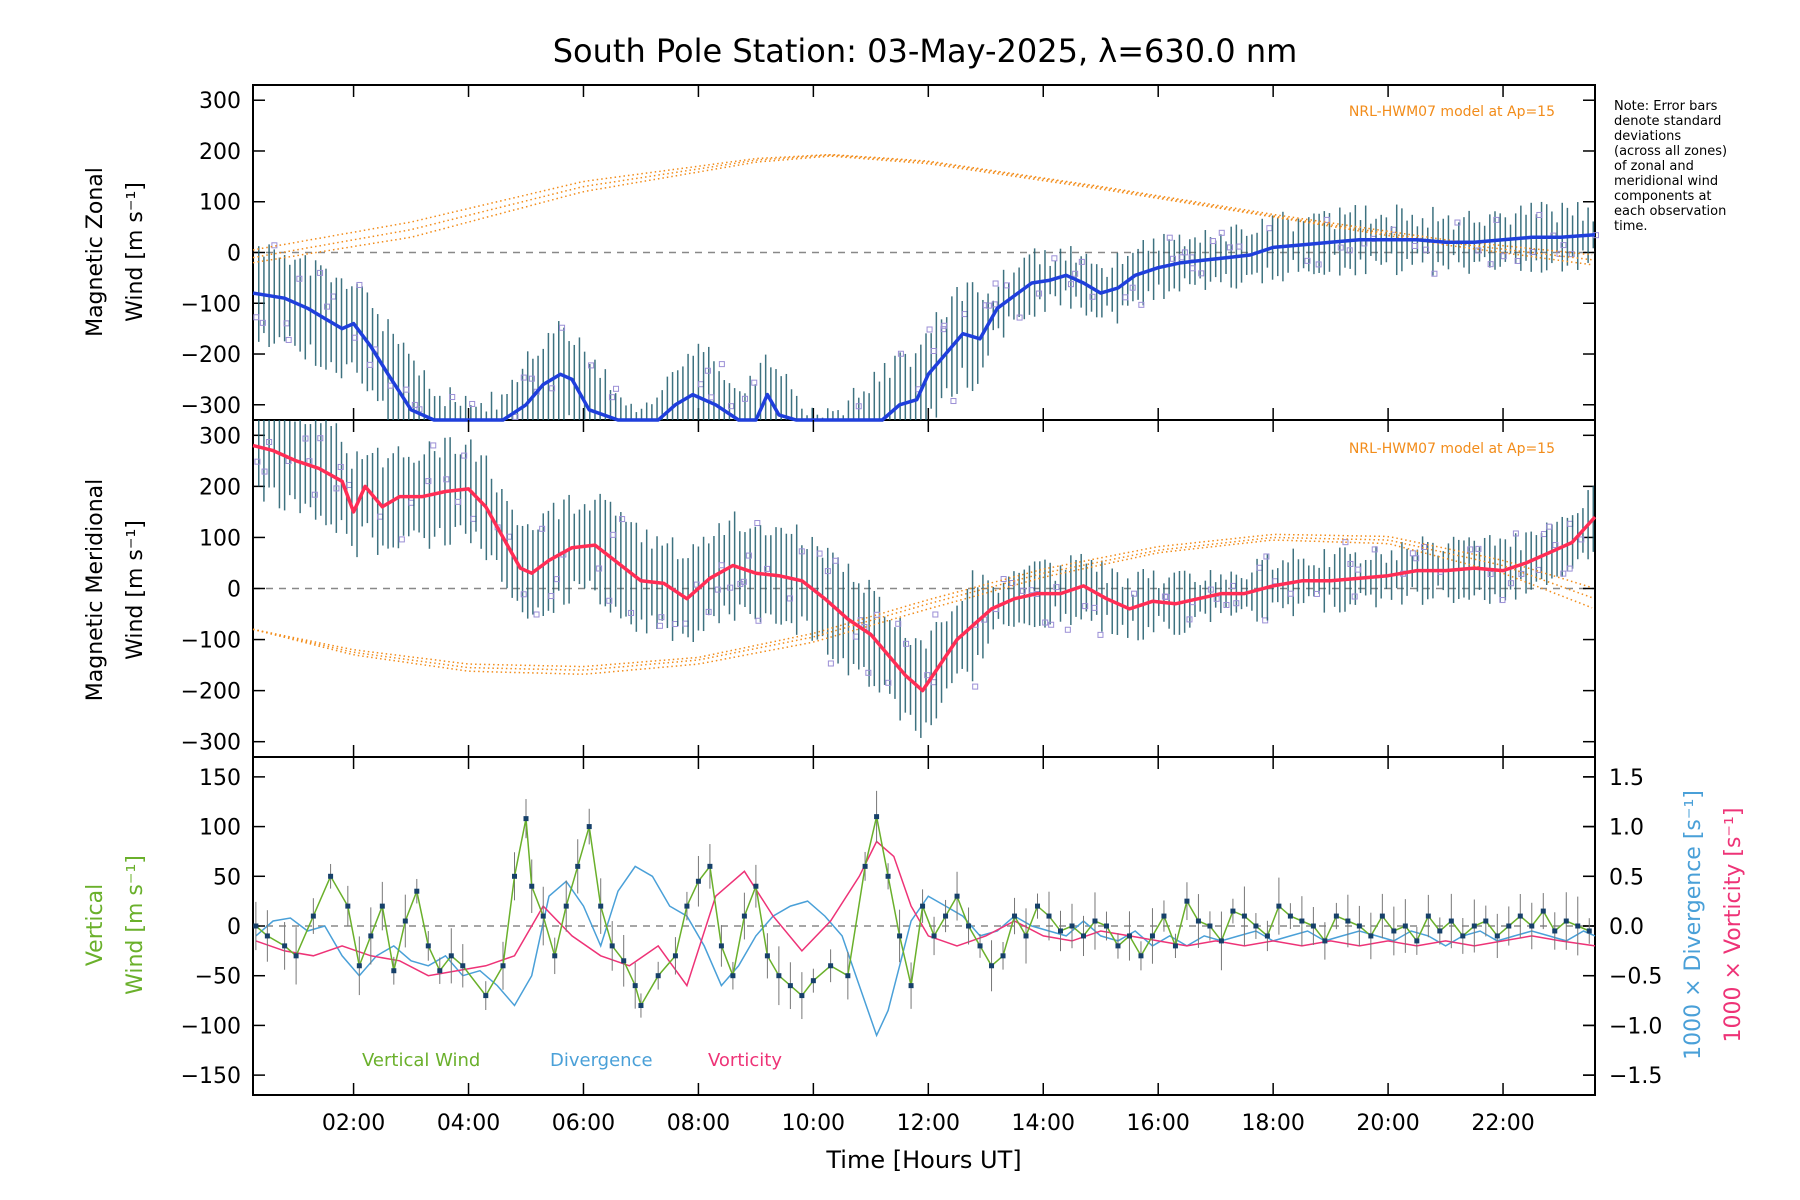 The image size is (1800, 1200). What do you see at coordinates (220, 436) in the screenshot?
I see `y-tick-label: 300` at bounding box center [220, 436].